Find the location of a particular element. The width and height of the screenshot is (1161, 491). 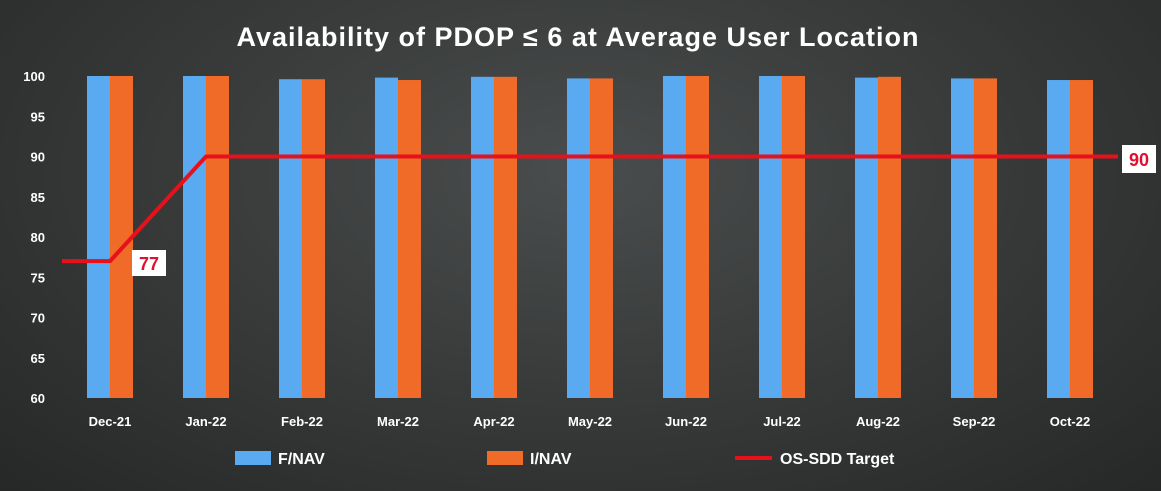

legend-label-target: OS-SDD Target is located at coordinates (837, 459).